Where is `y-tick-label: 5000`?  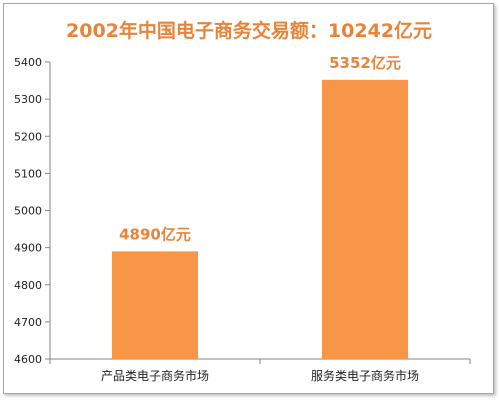
y-tick-label: 5000 is located at coordinates (28, 211).